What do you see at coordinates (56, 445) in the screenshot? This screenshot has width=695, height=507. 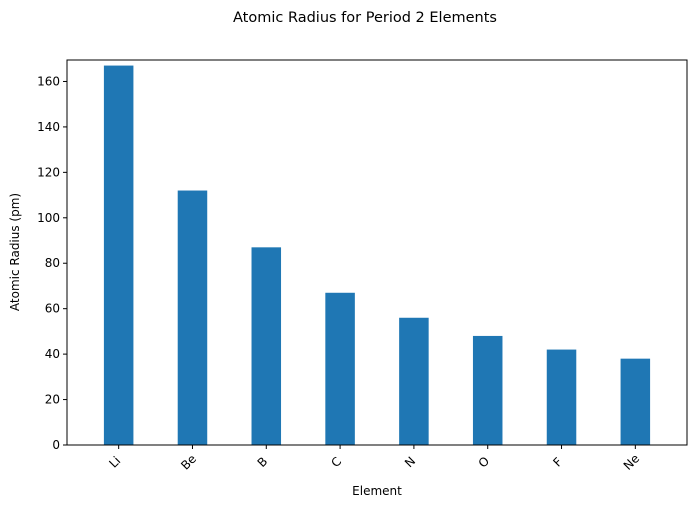 I see `y-tick-label: 0` at bounding box center [56, 445].